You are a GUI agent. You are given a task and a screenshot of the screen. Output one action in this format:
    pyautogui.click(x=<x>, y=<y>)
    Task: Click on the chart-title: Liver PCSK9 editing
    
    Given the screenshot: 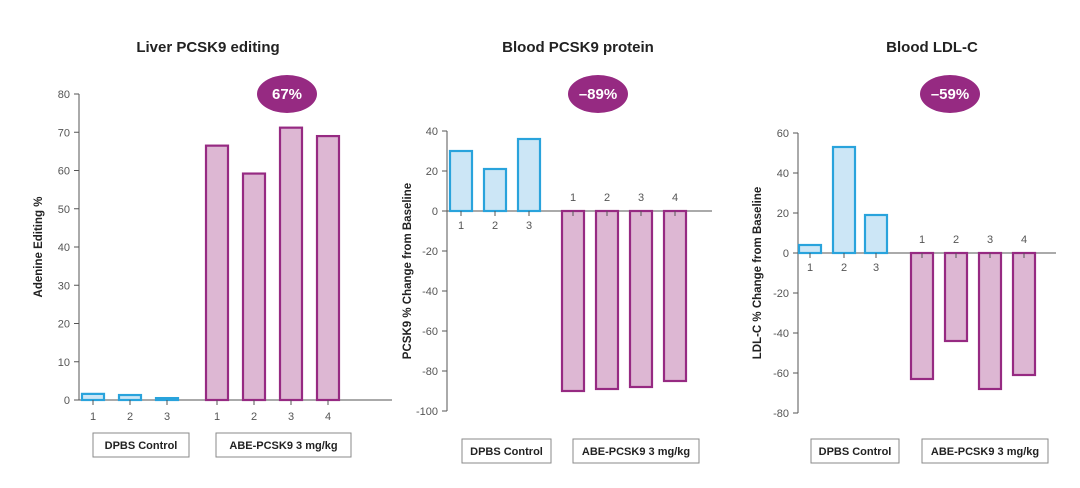 What is the action you would take?
    pyautogui.click(x=207, y=47)
    